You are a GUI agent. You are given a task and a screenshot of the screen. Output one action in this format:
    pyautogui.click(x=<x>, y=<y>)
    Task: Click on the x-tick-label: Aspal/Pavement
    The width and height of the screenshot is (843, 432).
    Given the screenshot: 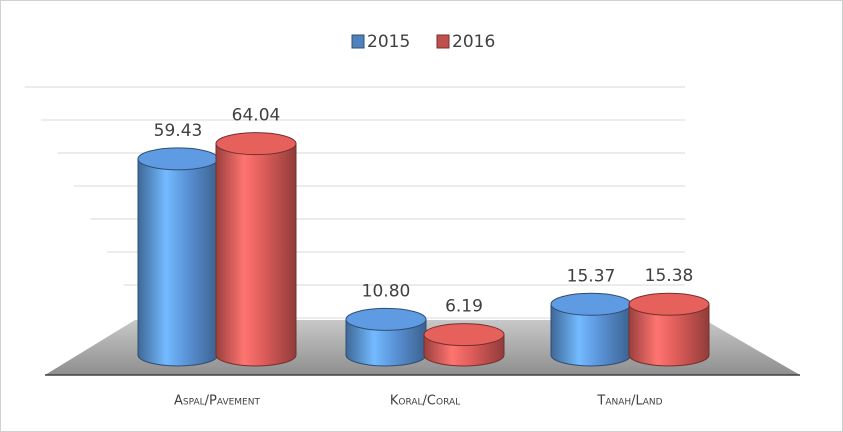 What is the action you would take?
    pyautogui.click(x=217, y=401)
    